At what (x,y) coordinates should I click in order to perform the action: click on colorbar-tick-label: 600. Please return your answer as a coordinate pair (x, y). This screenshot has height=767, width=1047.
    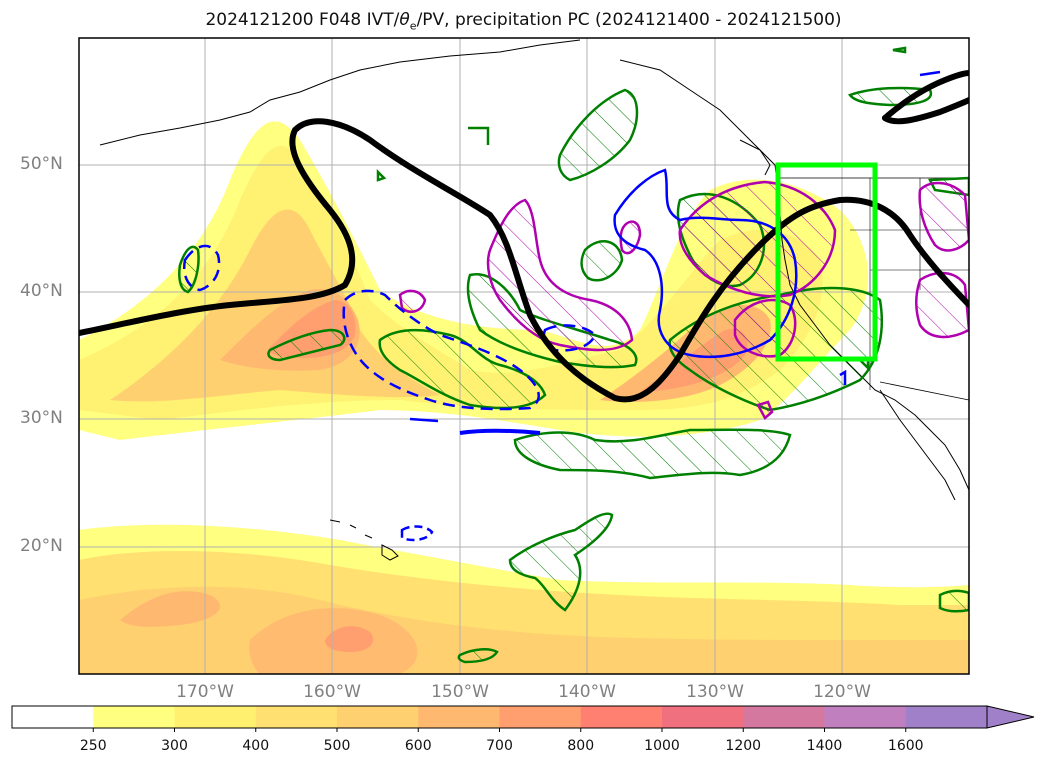
    Looking at the image, I should click on (418, 746).